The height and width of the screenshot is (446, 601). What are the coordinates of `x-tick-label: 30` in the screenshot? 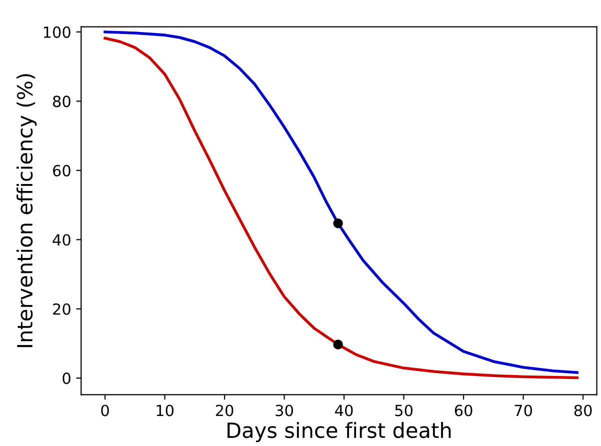 It's located at (284, 410).